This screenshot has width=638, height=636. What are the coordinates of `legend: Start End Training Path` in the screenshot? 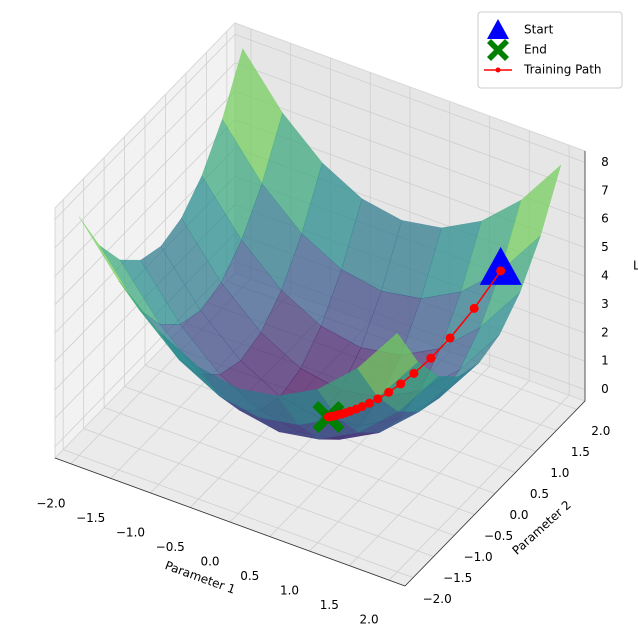 It's located at (550, 50).